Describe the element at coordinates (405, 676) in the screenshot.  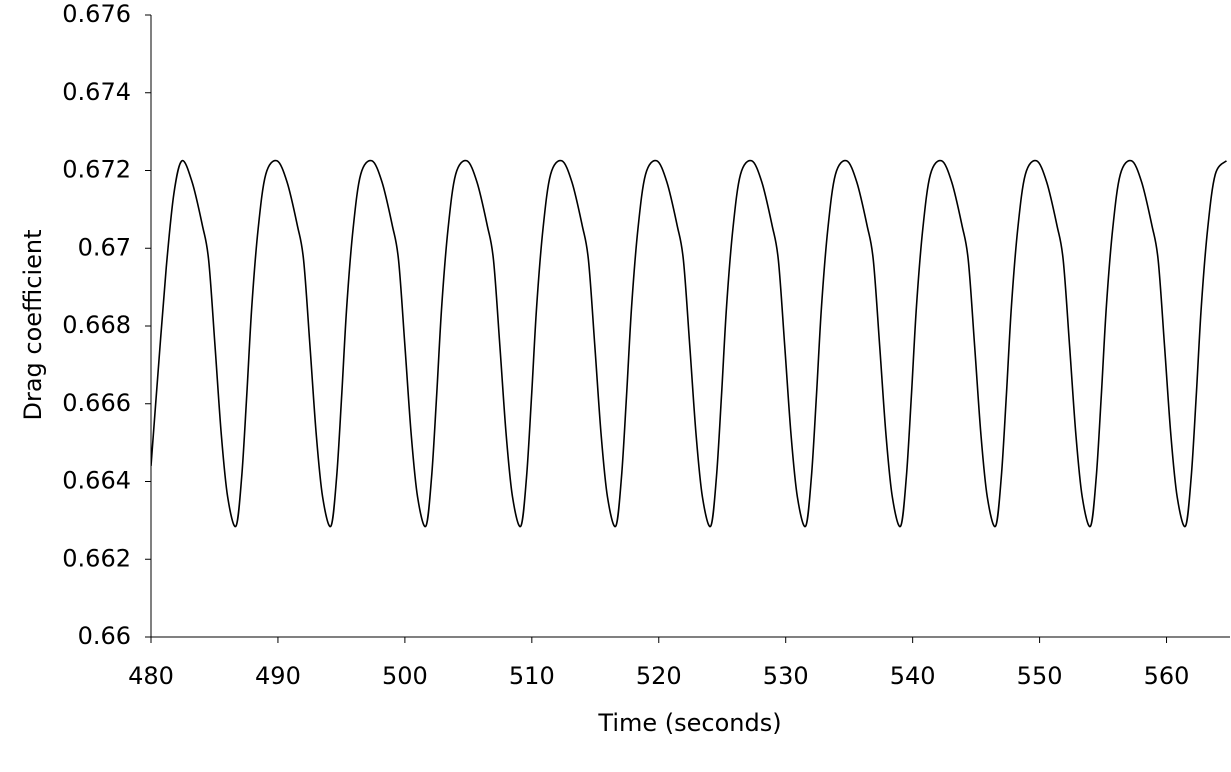
I see `x-tick-label: 500` at that location.